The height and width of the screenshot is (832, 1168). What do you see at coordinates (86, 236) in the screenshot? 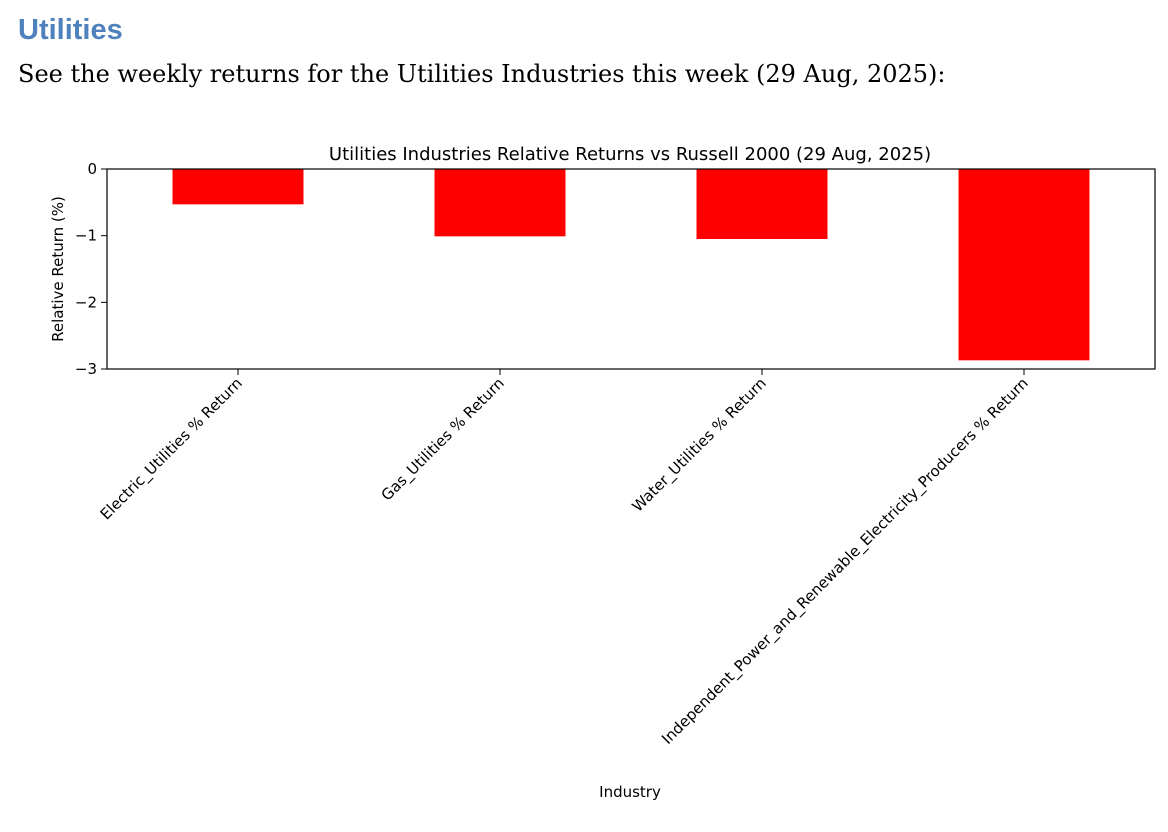
I see `y-tick-label: −1` at bounding box center [86, 236].